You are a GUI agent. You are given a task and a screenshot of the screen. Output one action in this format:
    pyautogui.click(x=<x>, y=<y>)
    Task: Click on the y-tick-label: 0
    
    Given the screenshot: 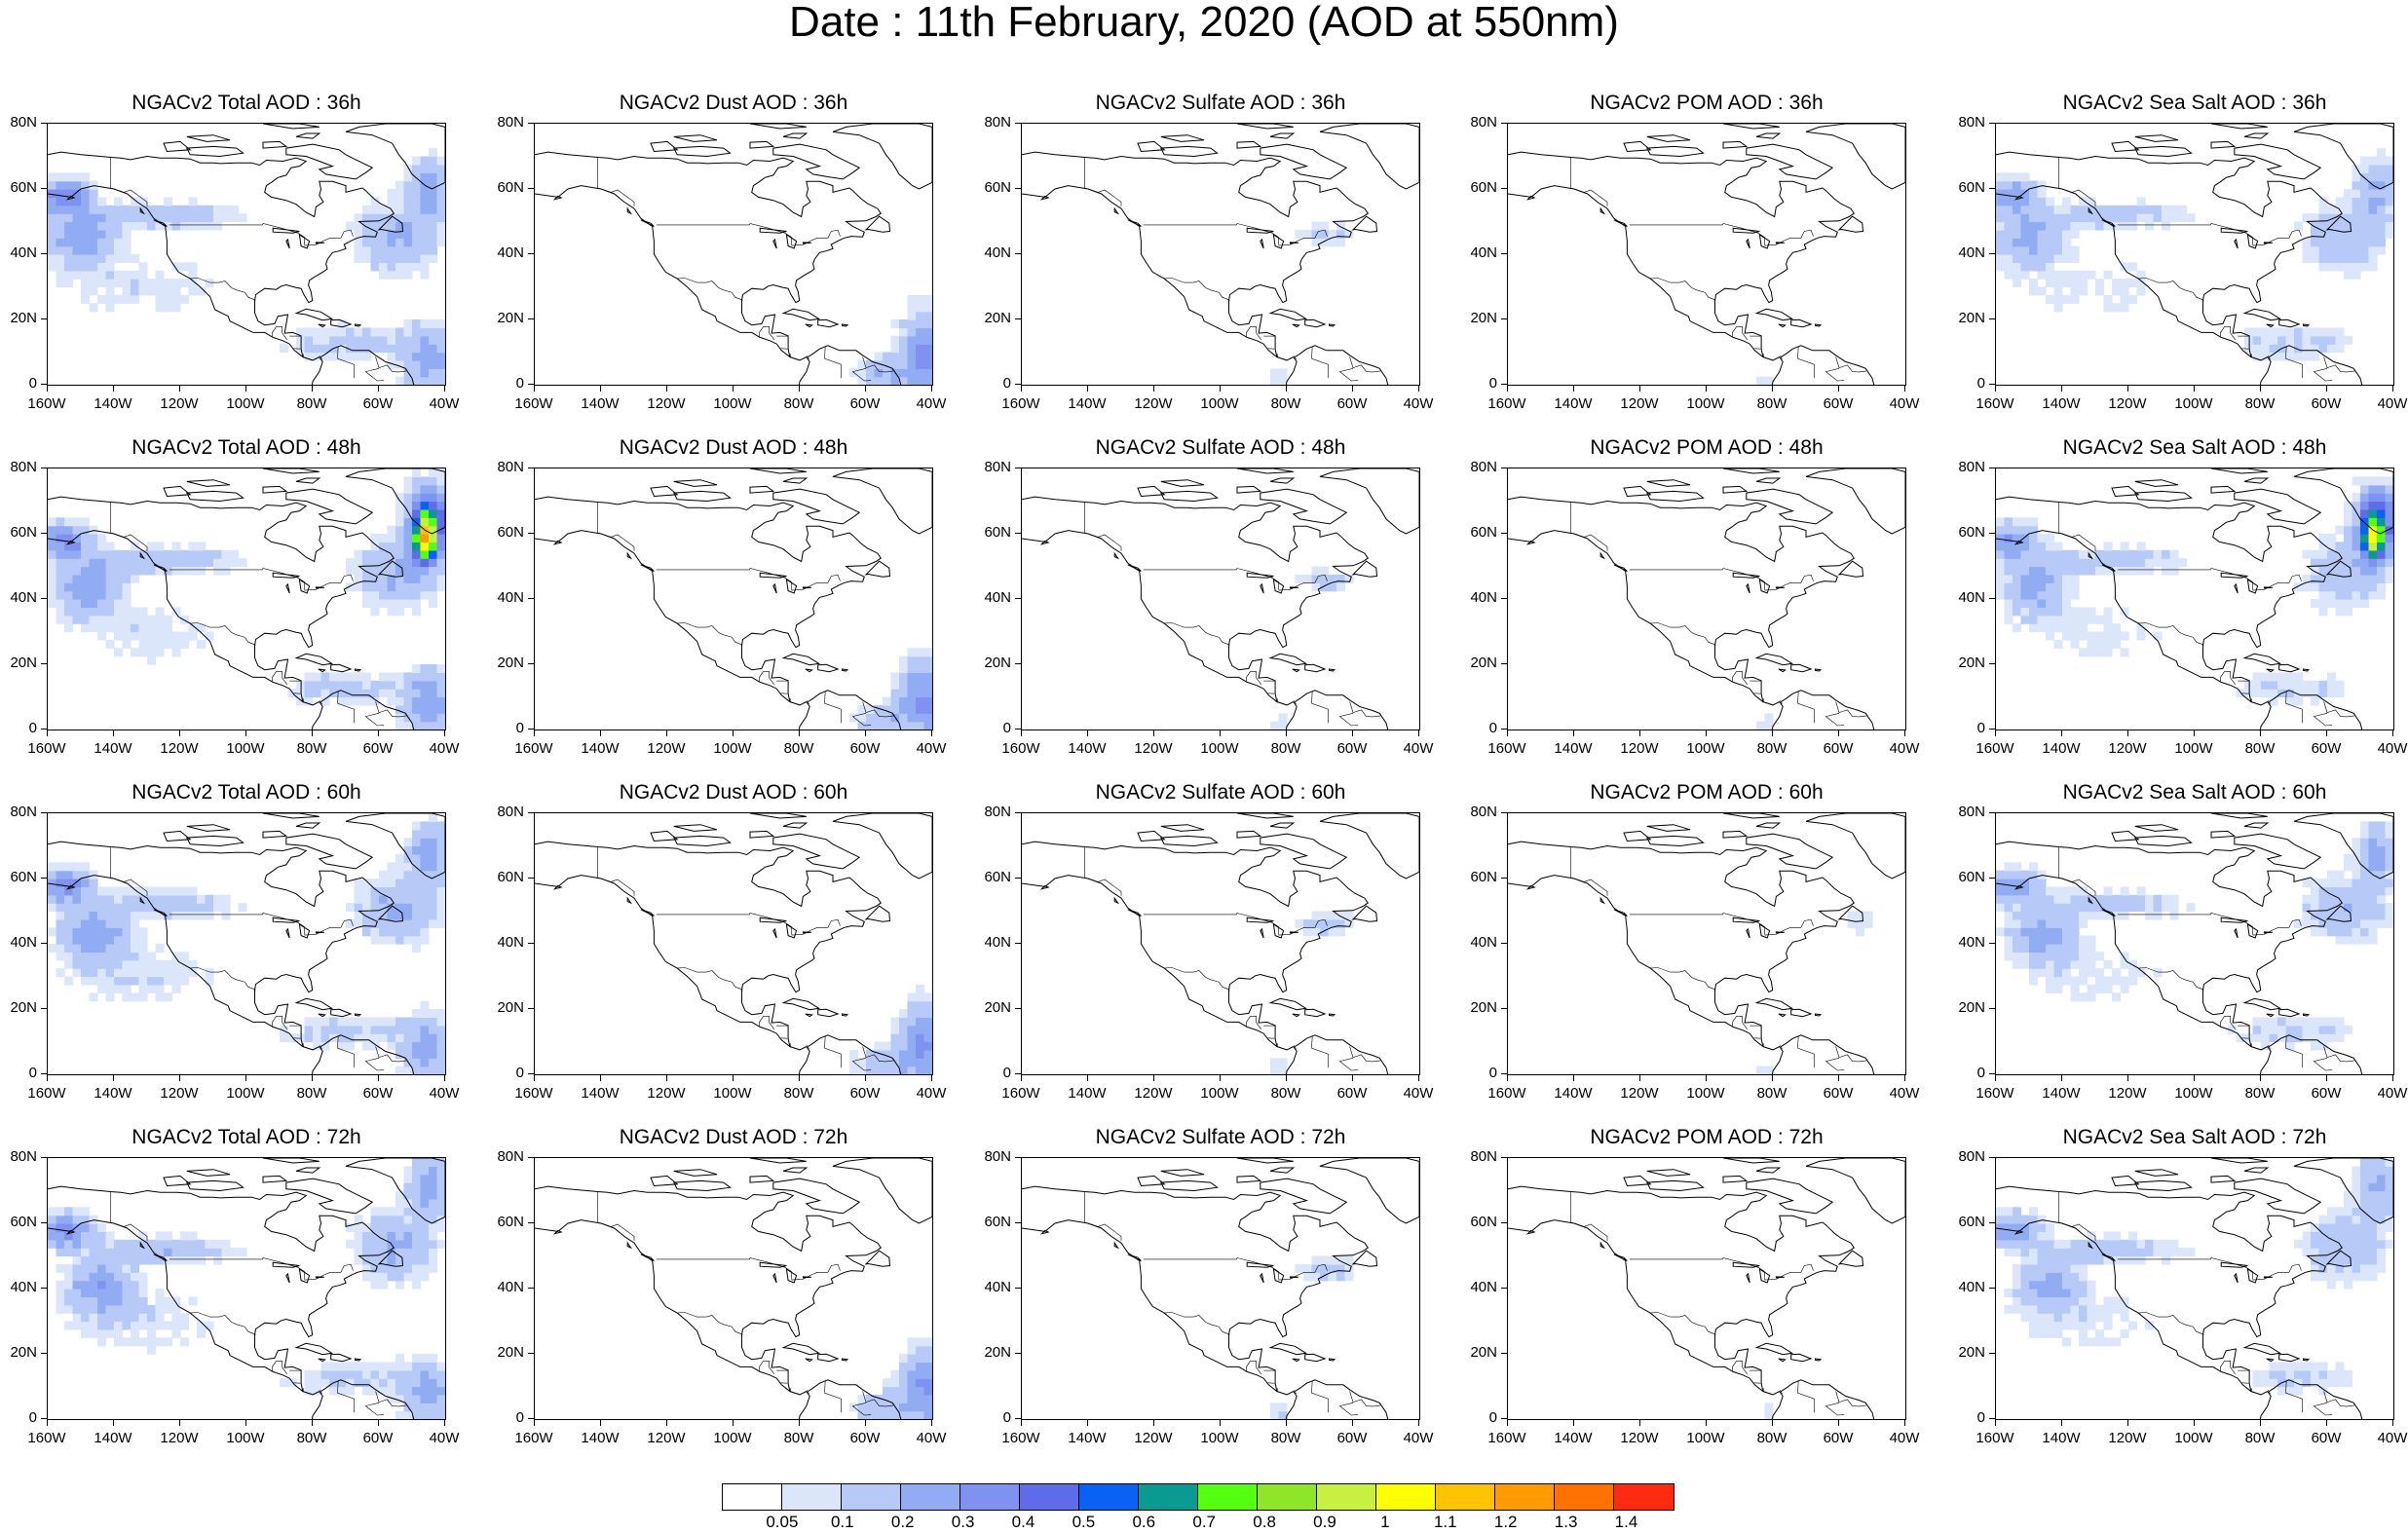 What is the action you would take?
    pyautogui.click(x=993, y=1073)
    